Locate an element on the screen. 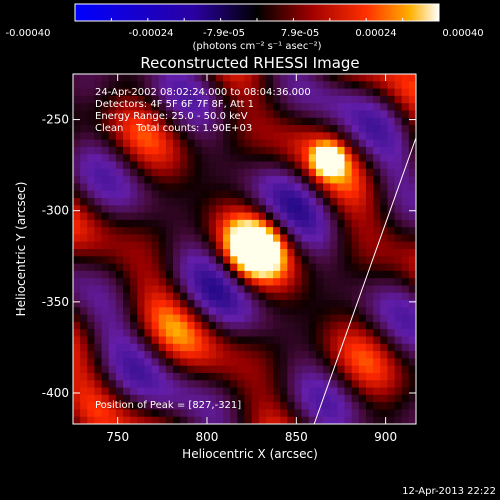 This screenshot has width=500, height=500. annotation-energy: Energy Range: 25.0 - 50.0 keV is located at coordinates (171, 116).